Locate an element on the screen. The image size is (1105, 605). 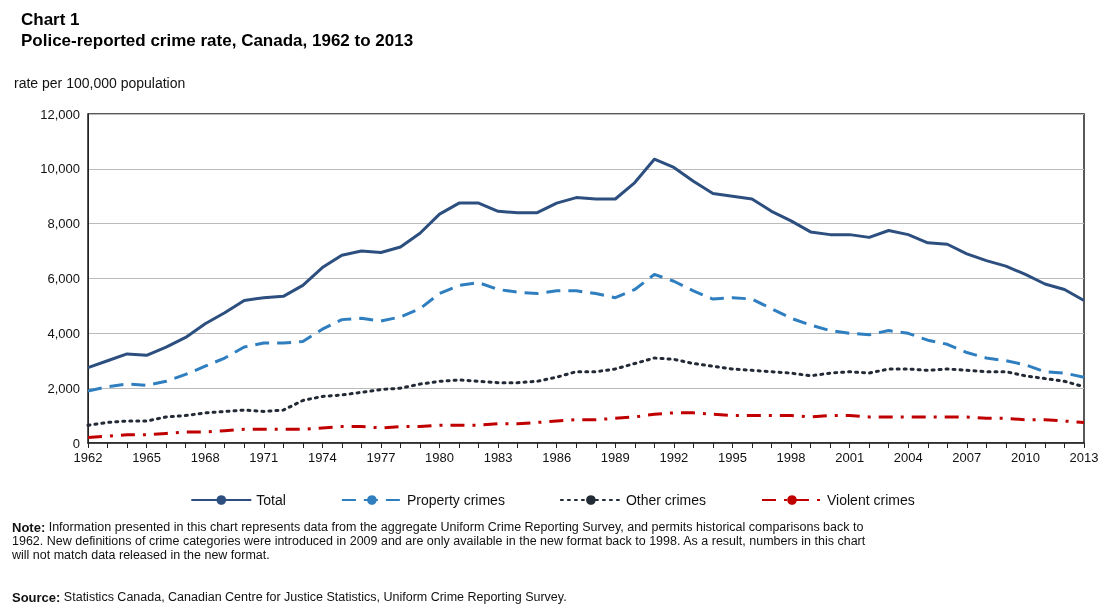
legend-label: Violent crimes is located at coordinates (871, 500).